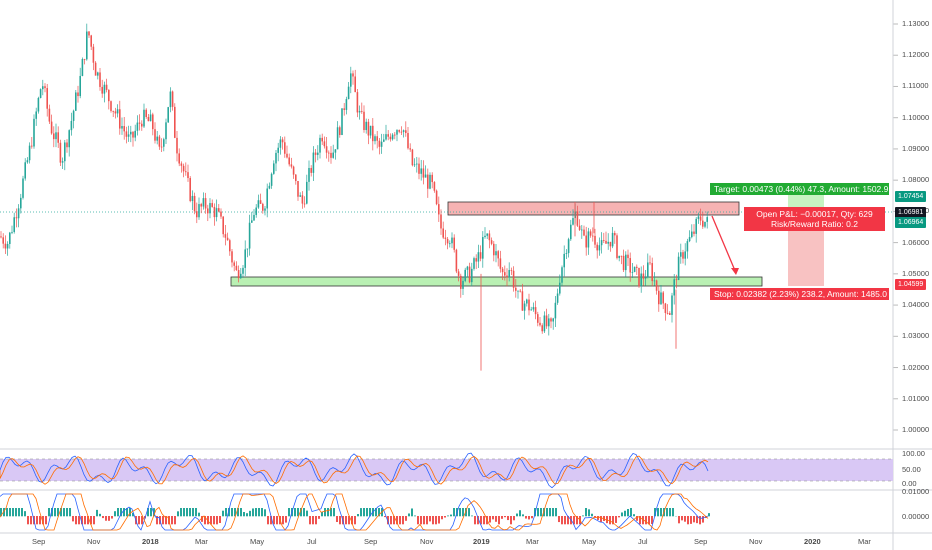 Image resolution: width=932 pixels, height=550 pixels. Describe the element at coordinates (814, 214) in the screenshot. I see `pnl-text: Open P&L: −0.00017, Qty: 629` at that location.